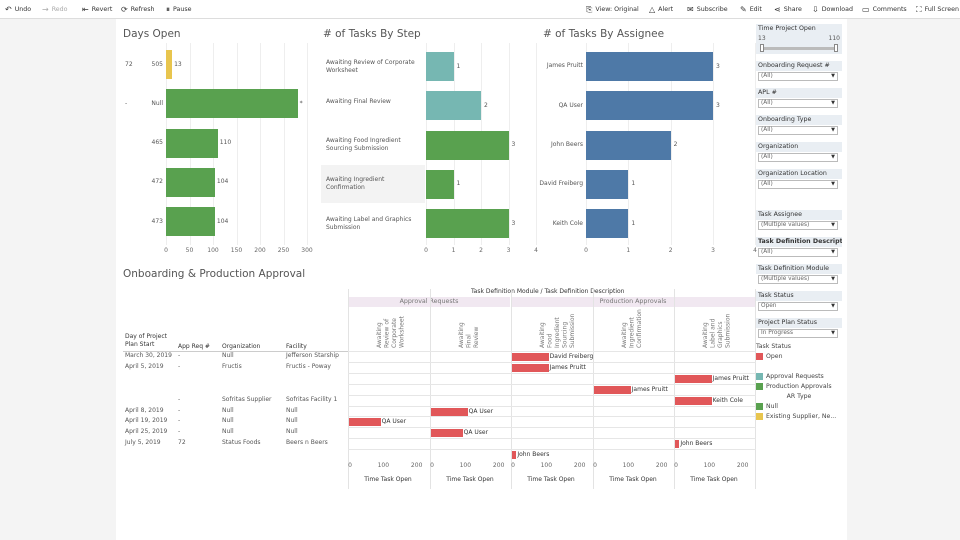  I want to click on legend-item: Null, so click(799, 406).